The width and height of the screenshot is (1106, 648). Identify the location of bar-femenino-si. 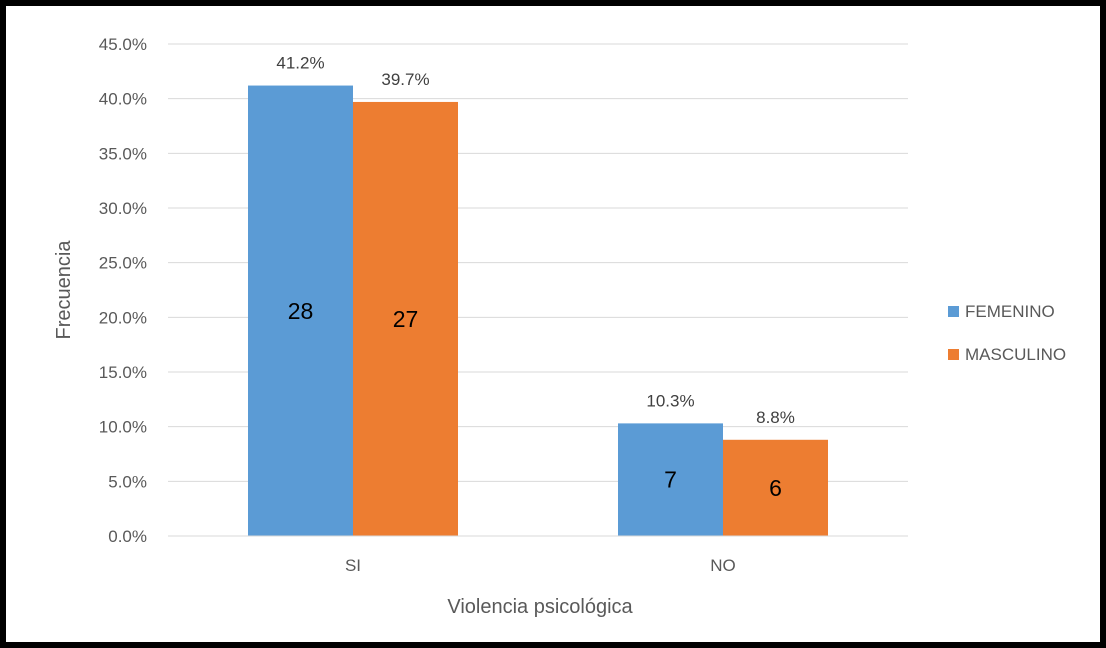
(300, 311).